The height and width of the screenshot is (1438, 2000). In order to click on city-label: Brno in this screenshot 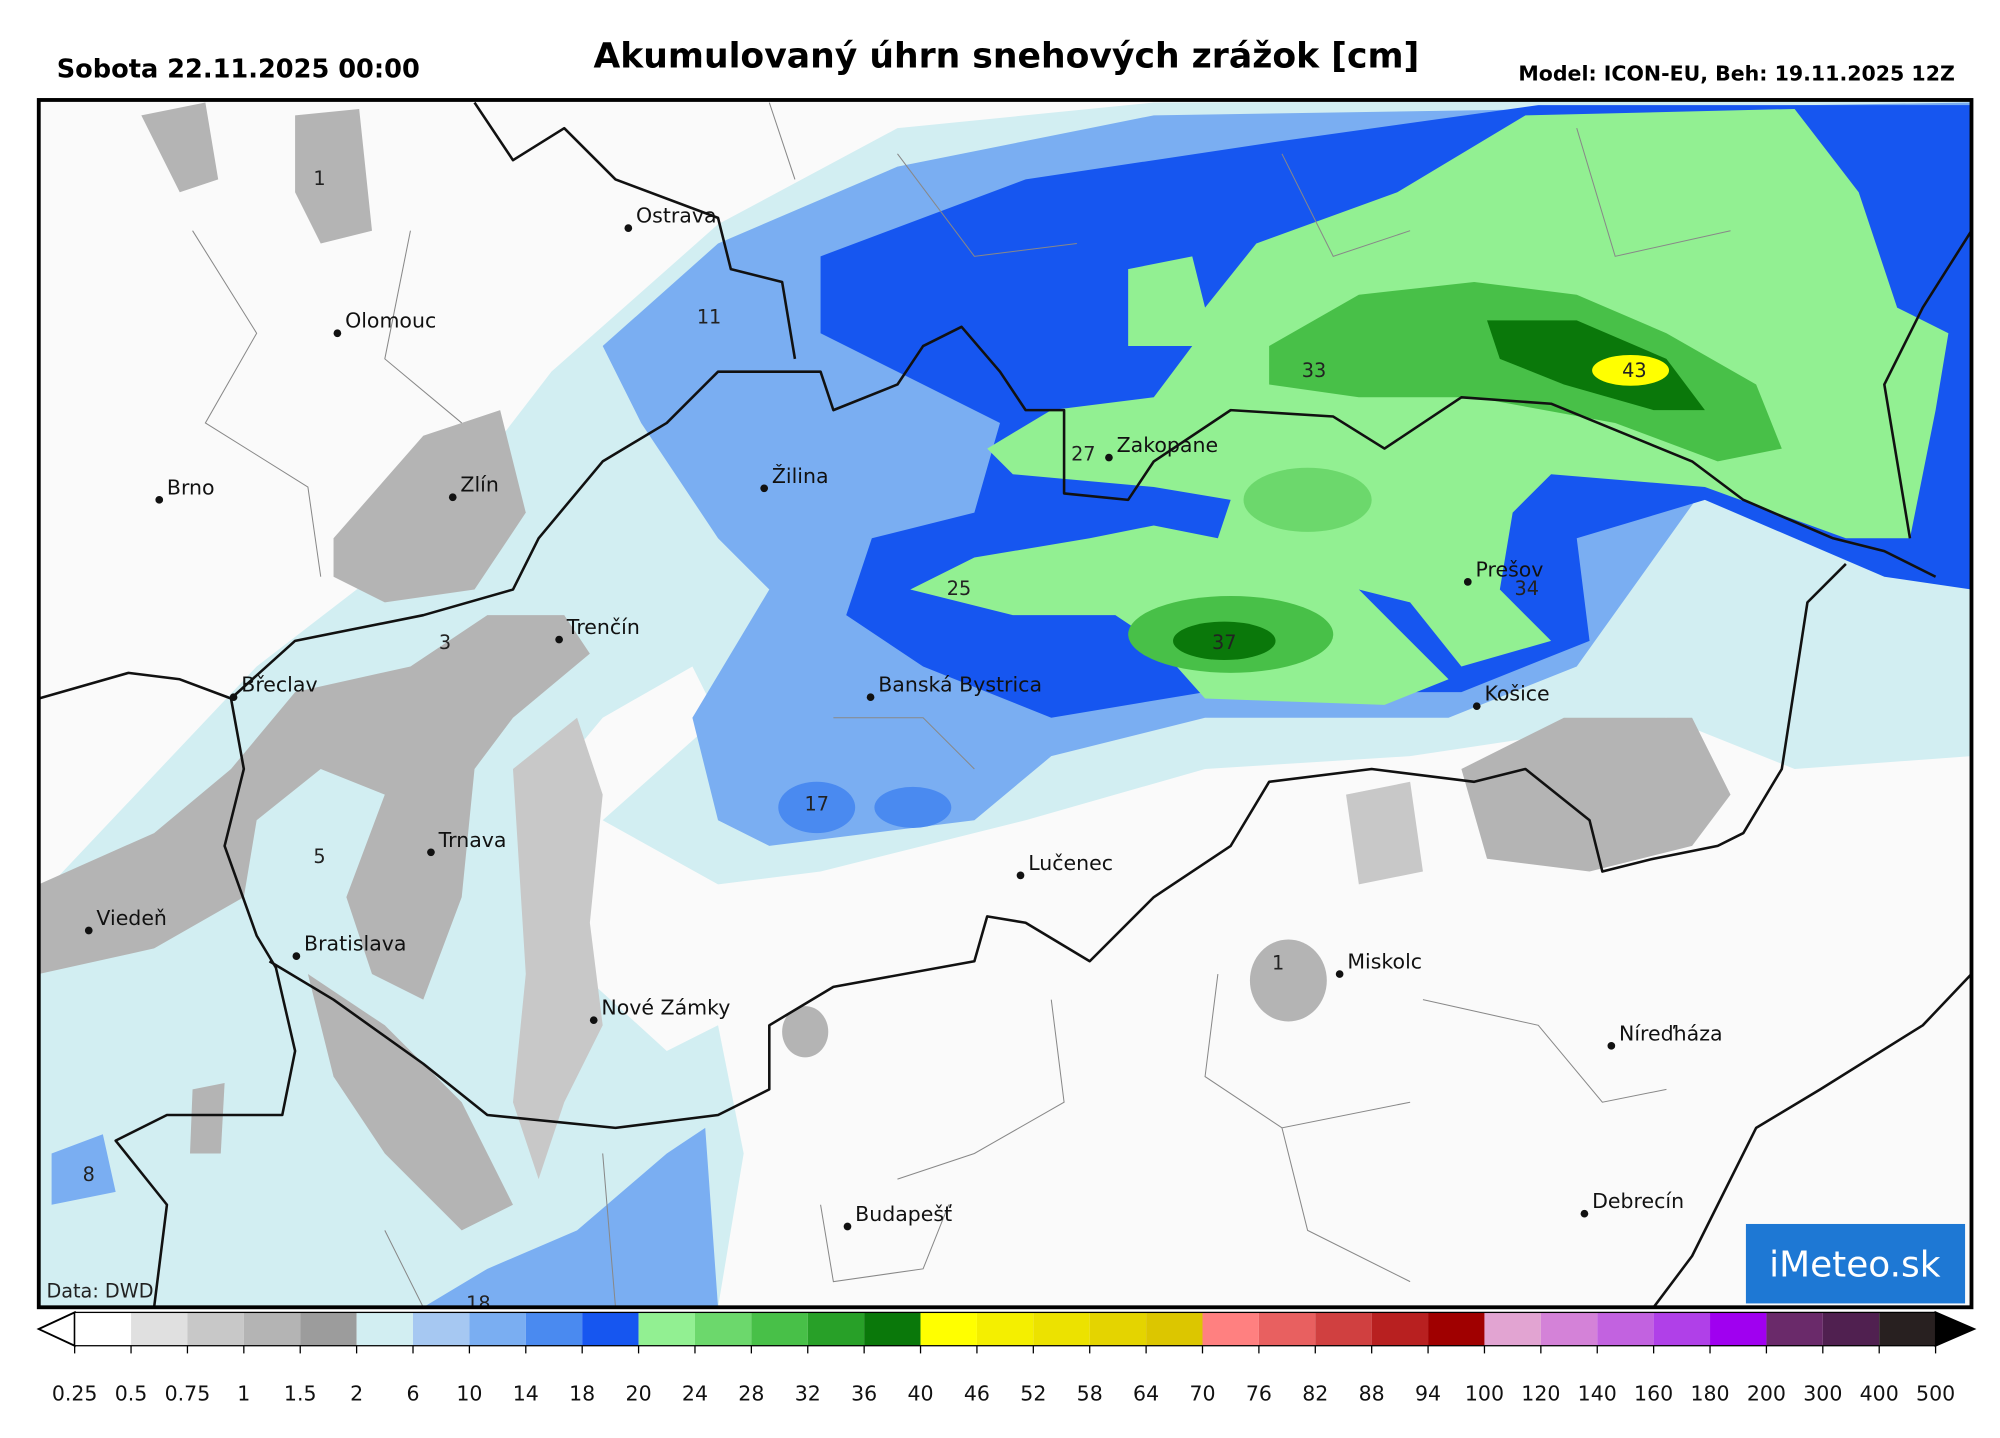, I will do `click(191, 487)`.